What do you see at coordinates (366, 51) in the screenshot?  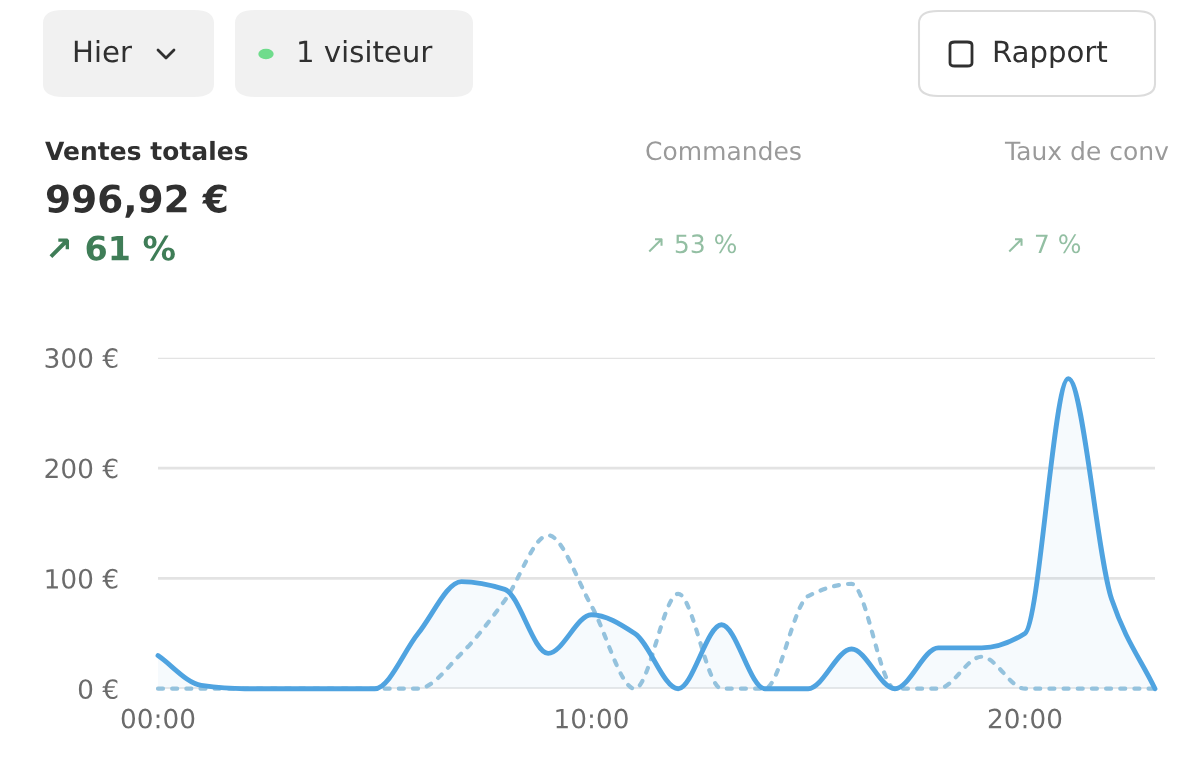 I see `text: 1 visiteur` at bounding box center [366, 51].